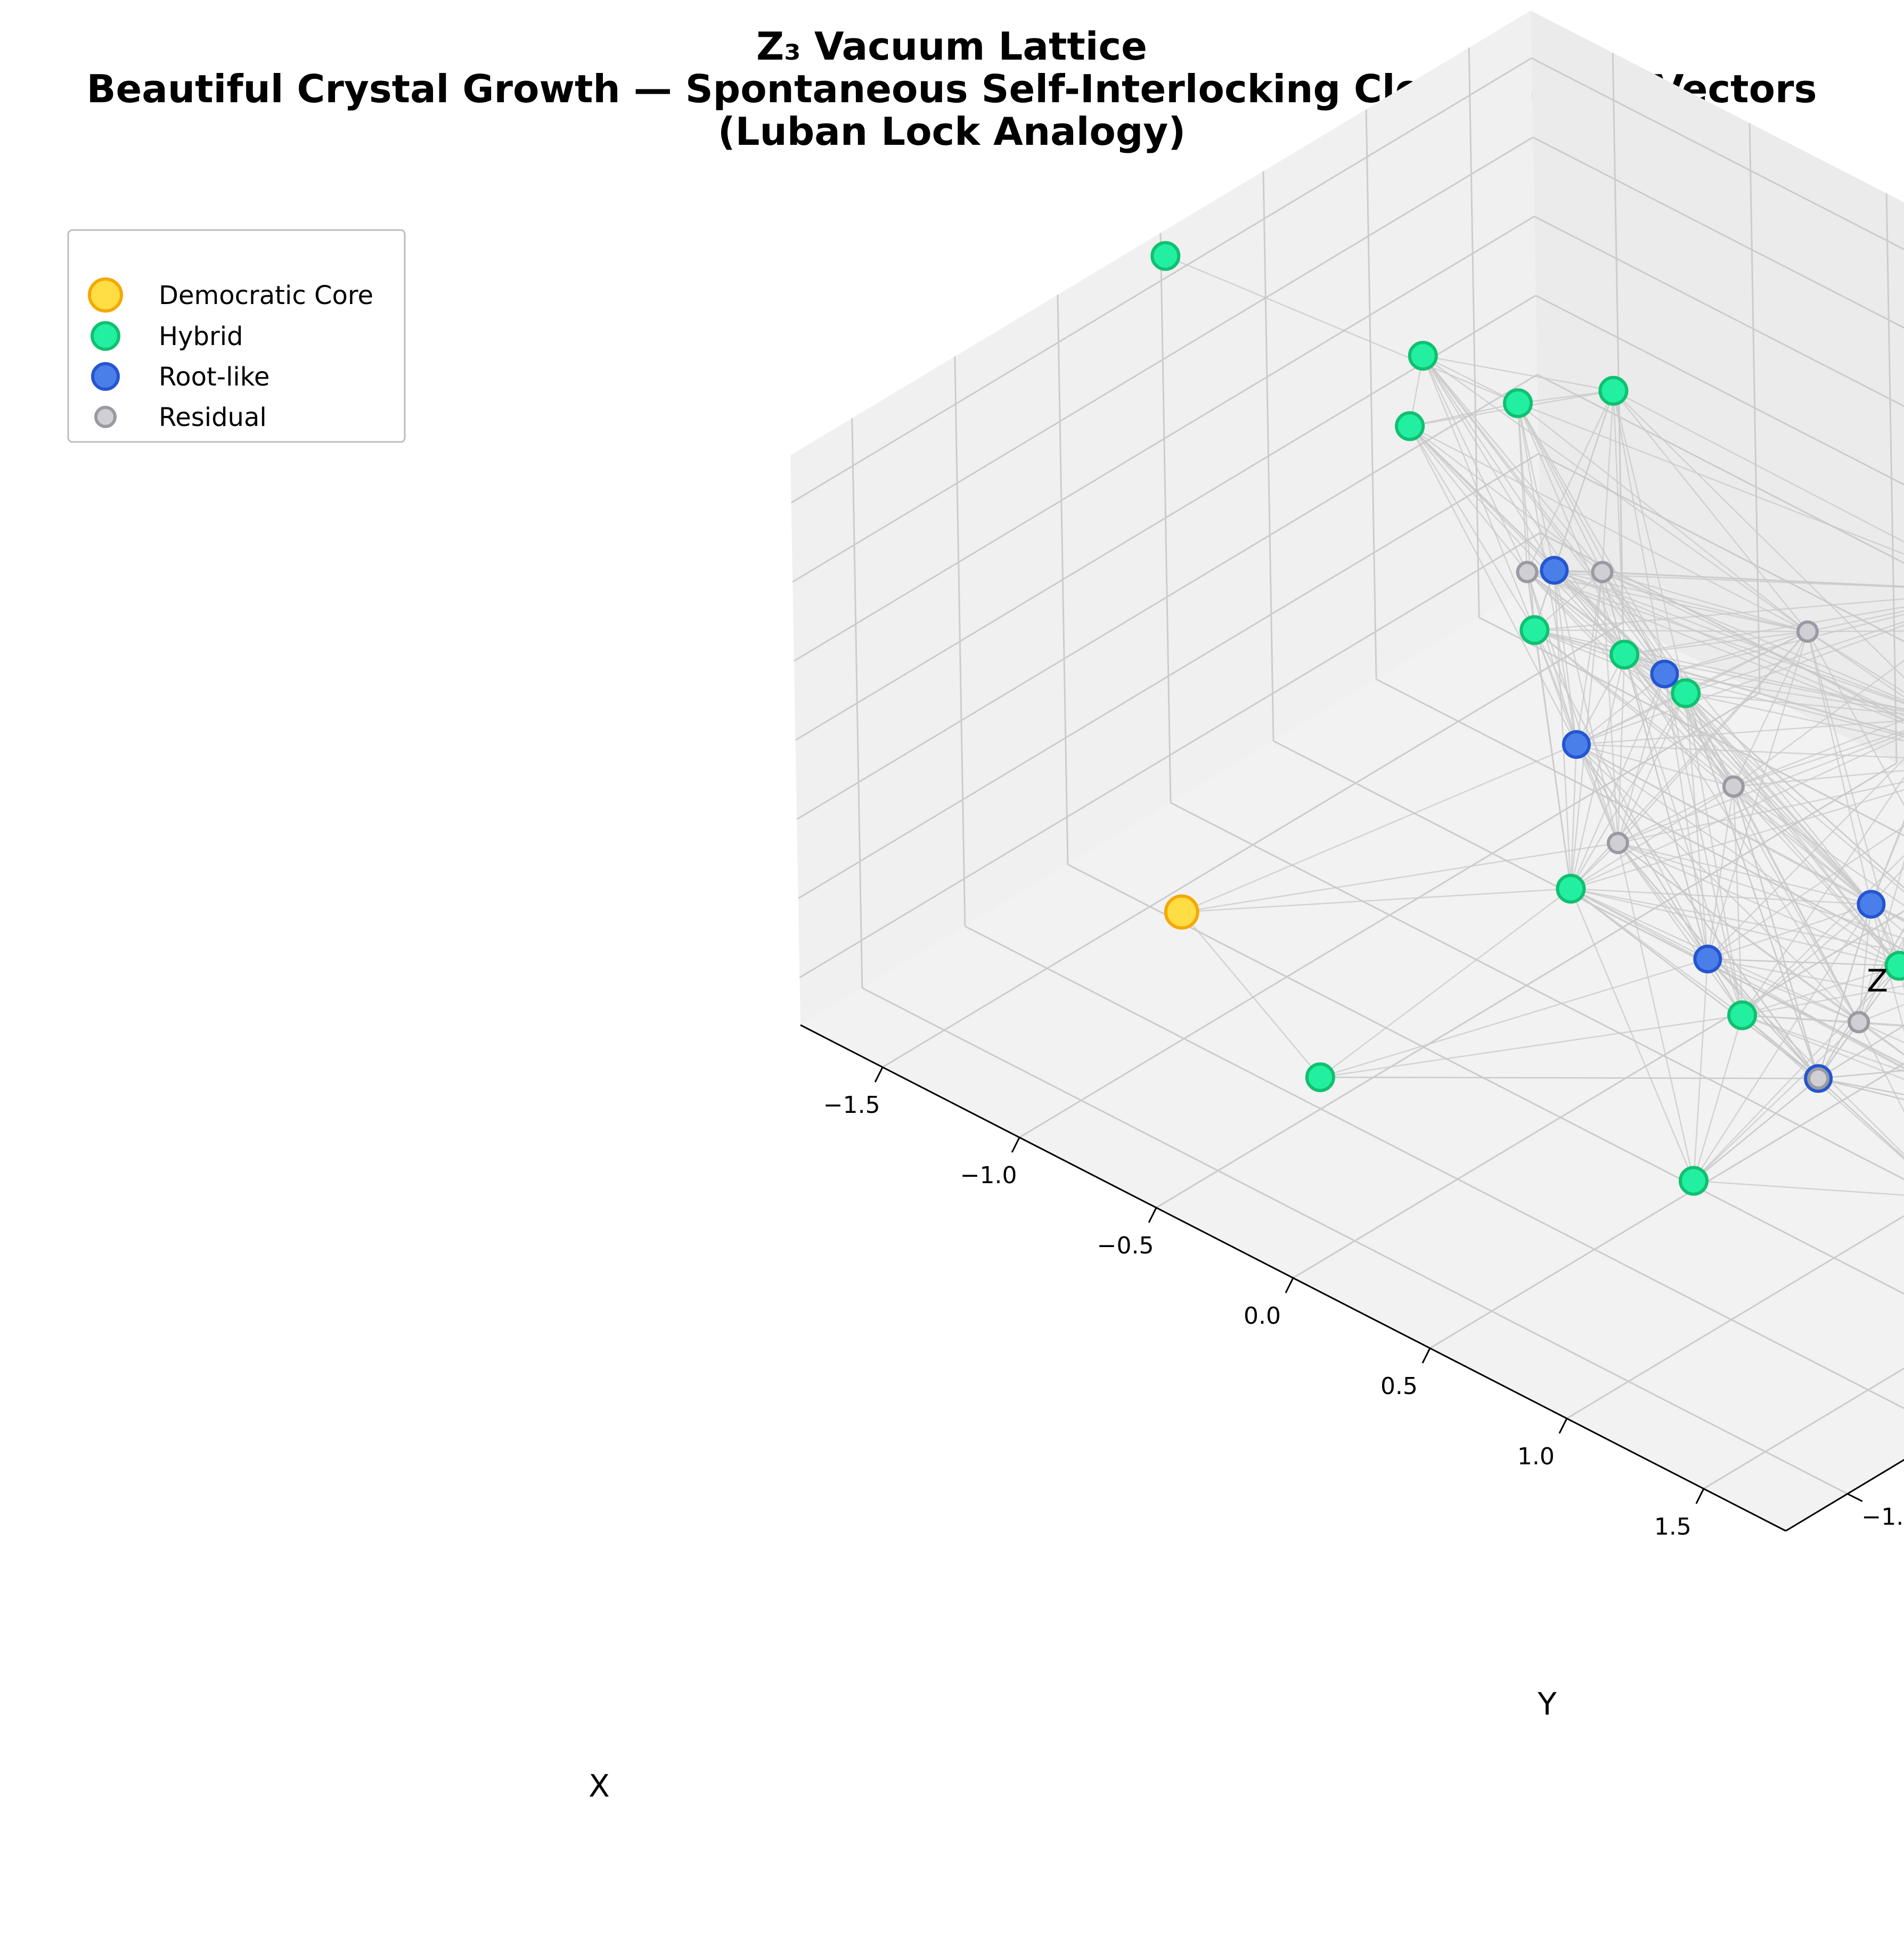  What do you see at coordinates (1181, 912) in the screenshot?
I see `democratic-core-point` at bounding box center [1181, 912].